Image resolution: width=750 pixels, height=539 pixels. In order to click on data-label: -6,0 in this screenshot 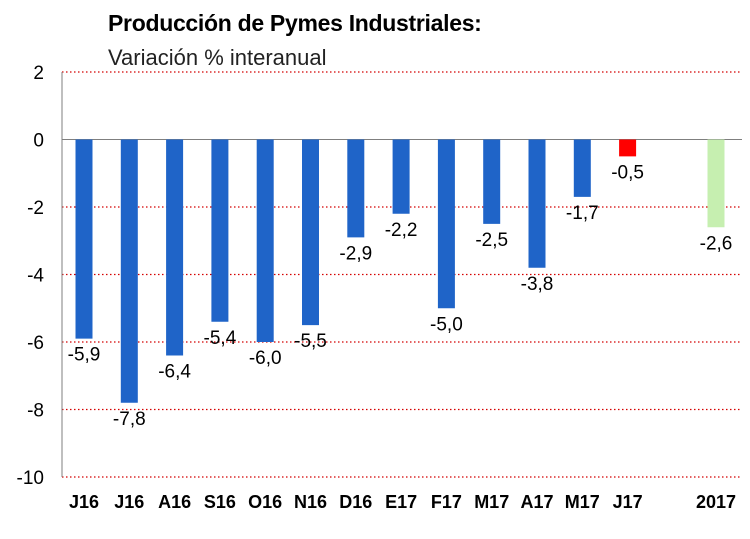, I will do `click(265, 358)`.